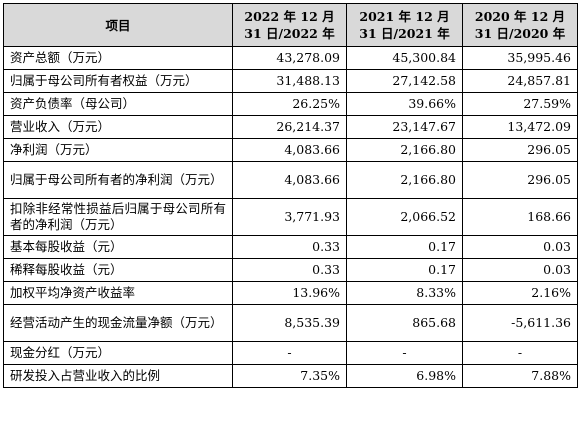  What do you see at coordinates (118, 247) in the screenshot?
I see `row-label: 基本每股收益（元）` at bounding box center [118, 247].